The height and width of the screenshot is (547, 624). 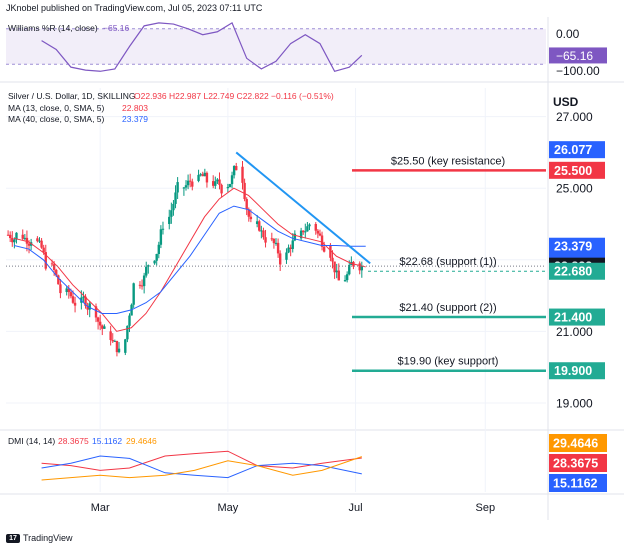 What do you see at coordinates (573, 150) in the screenshot?
I see `price-tag-text: 26.077` at bounding box center [573, 150].